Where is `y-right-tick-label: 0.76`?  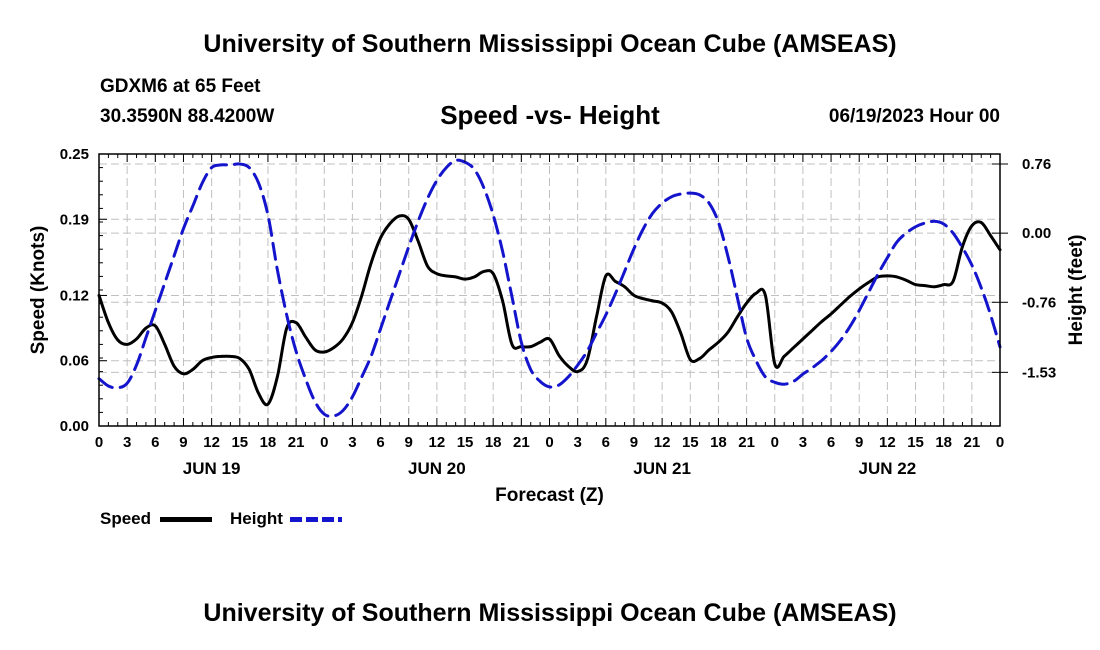 y-right-tick-label: 0.76 is located at coordinates (1036, 164).